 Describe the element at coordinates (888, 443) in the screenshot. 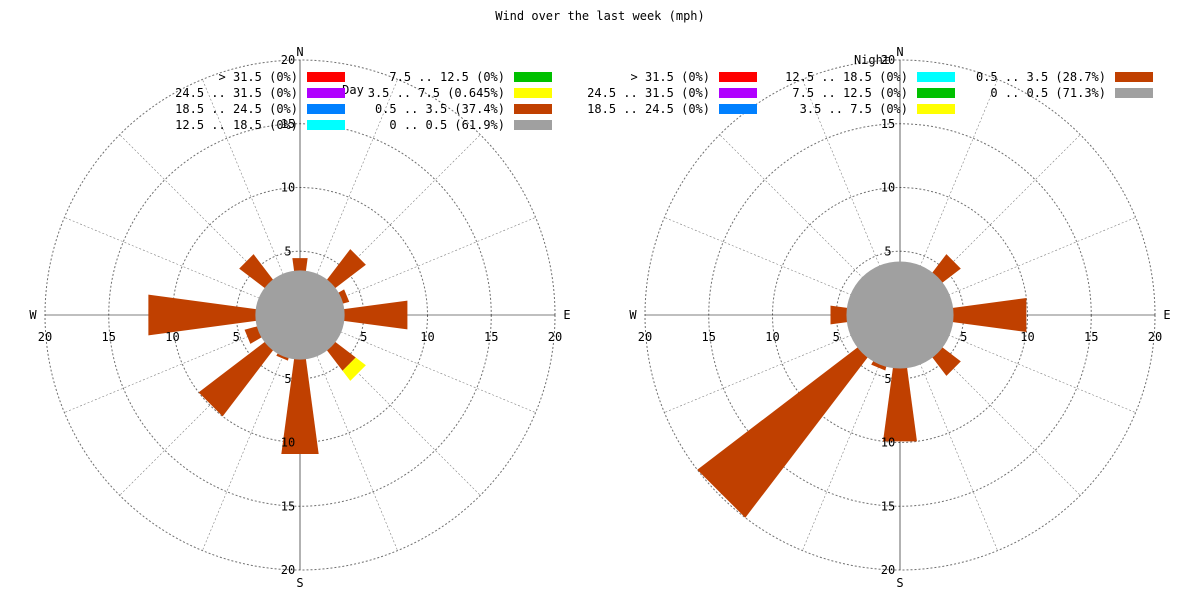

I see `tick-label-south: 10` at that location.